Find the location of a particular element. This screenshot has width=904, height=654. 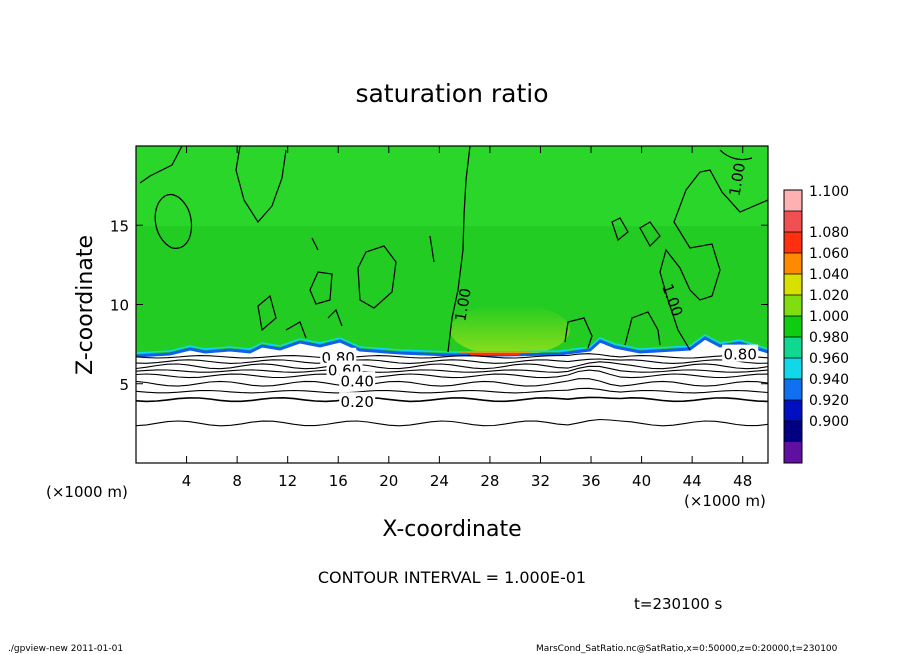

x-axis-label: X-coordinate is located at coordinates (451, 529).